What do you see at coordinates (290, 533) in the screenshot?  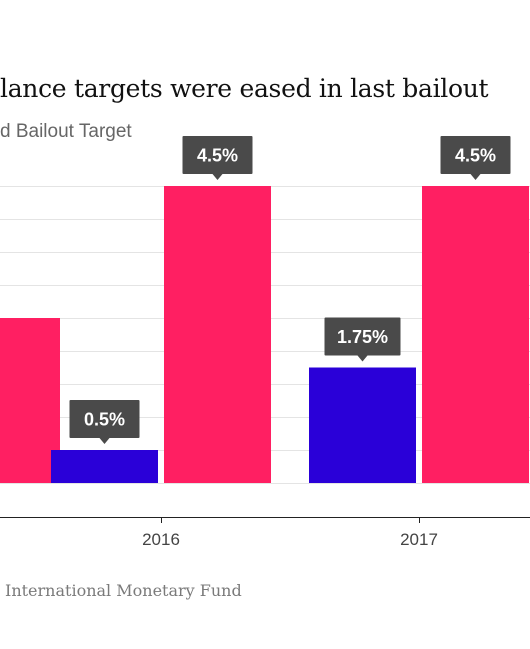 I see `x-tick-labels: 2016 2017` at bounding box center [290, 533].